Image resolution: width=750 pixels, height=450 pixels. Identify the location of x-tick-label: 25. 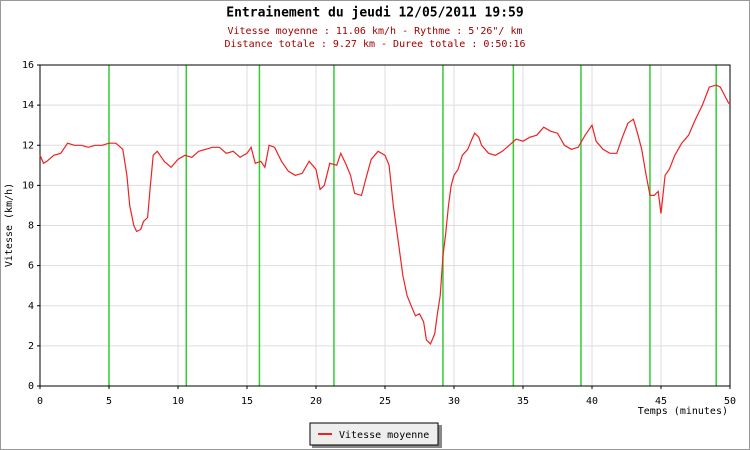
(385, 401).